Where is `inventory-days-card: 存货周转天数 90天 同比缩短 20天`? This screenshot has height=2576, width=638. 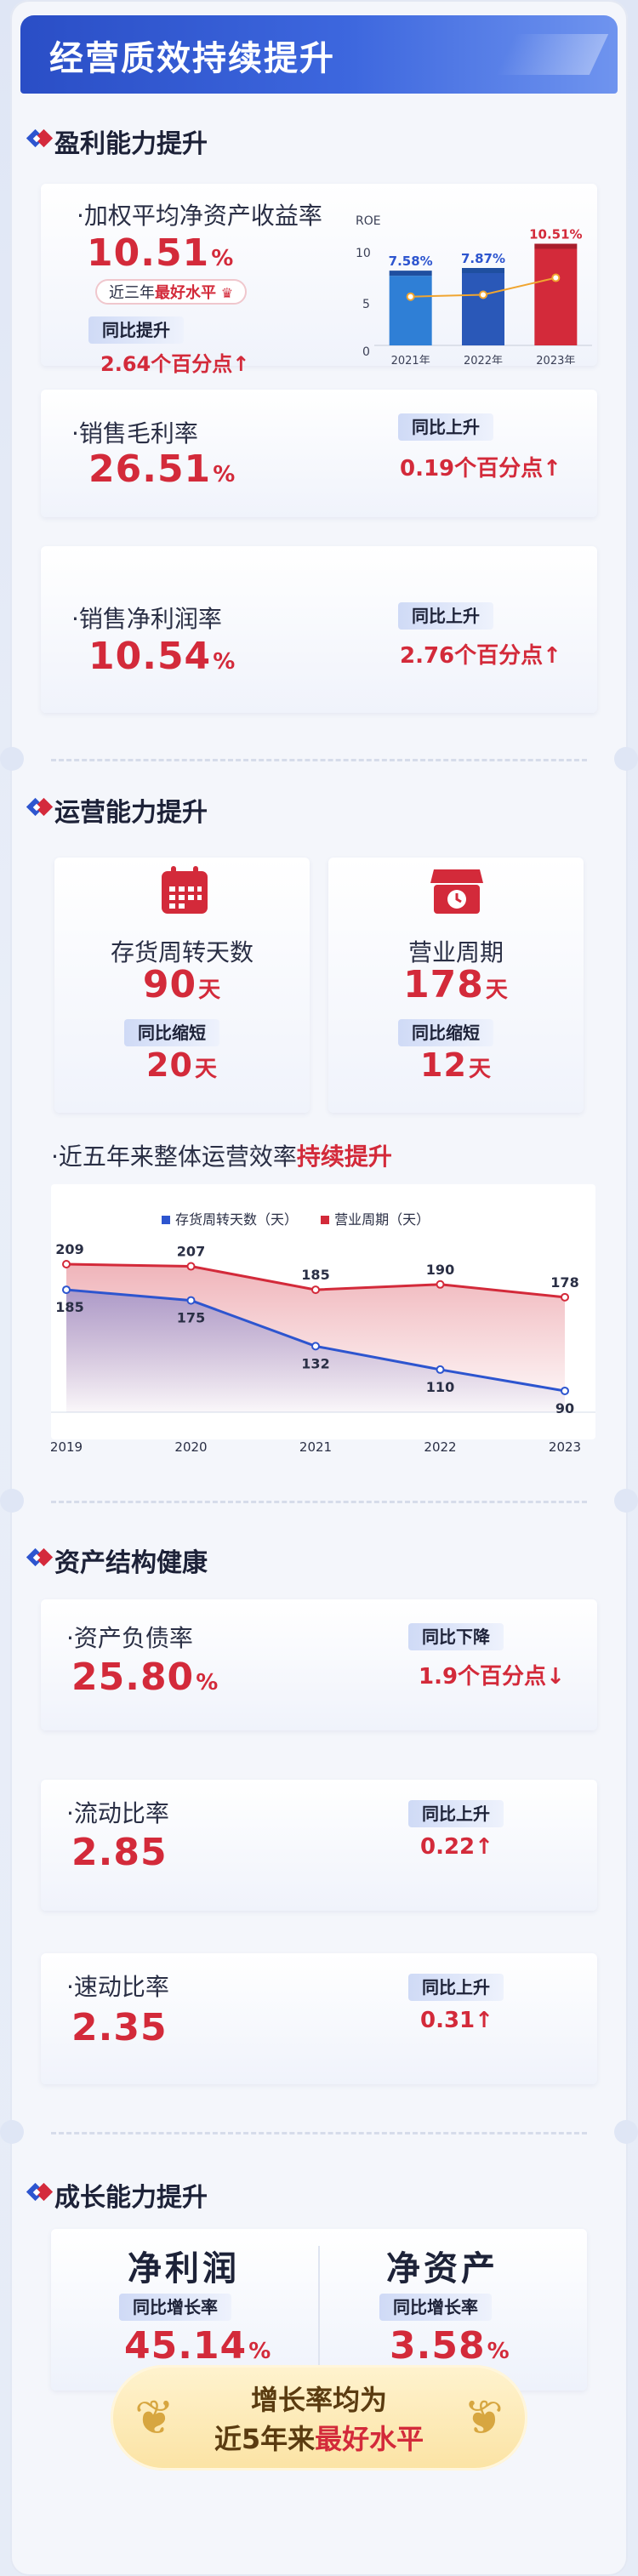 inventory-days-card: 存货周转天数 90天 同比缩短 20天 is located at coordinates (182, 985).